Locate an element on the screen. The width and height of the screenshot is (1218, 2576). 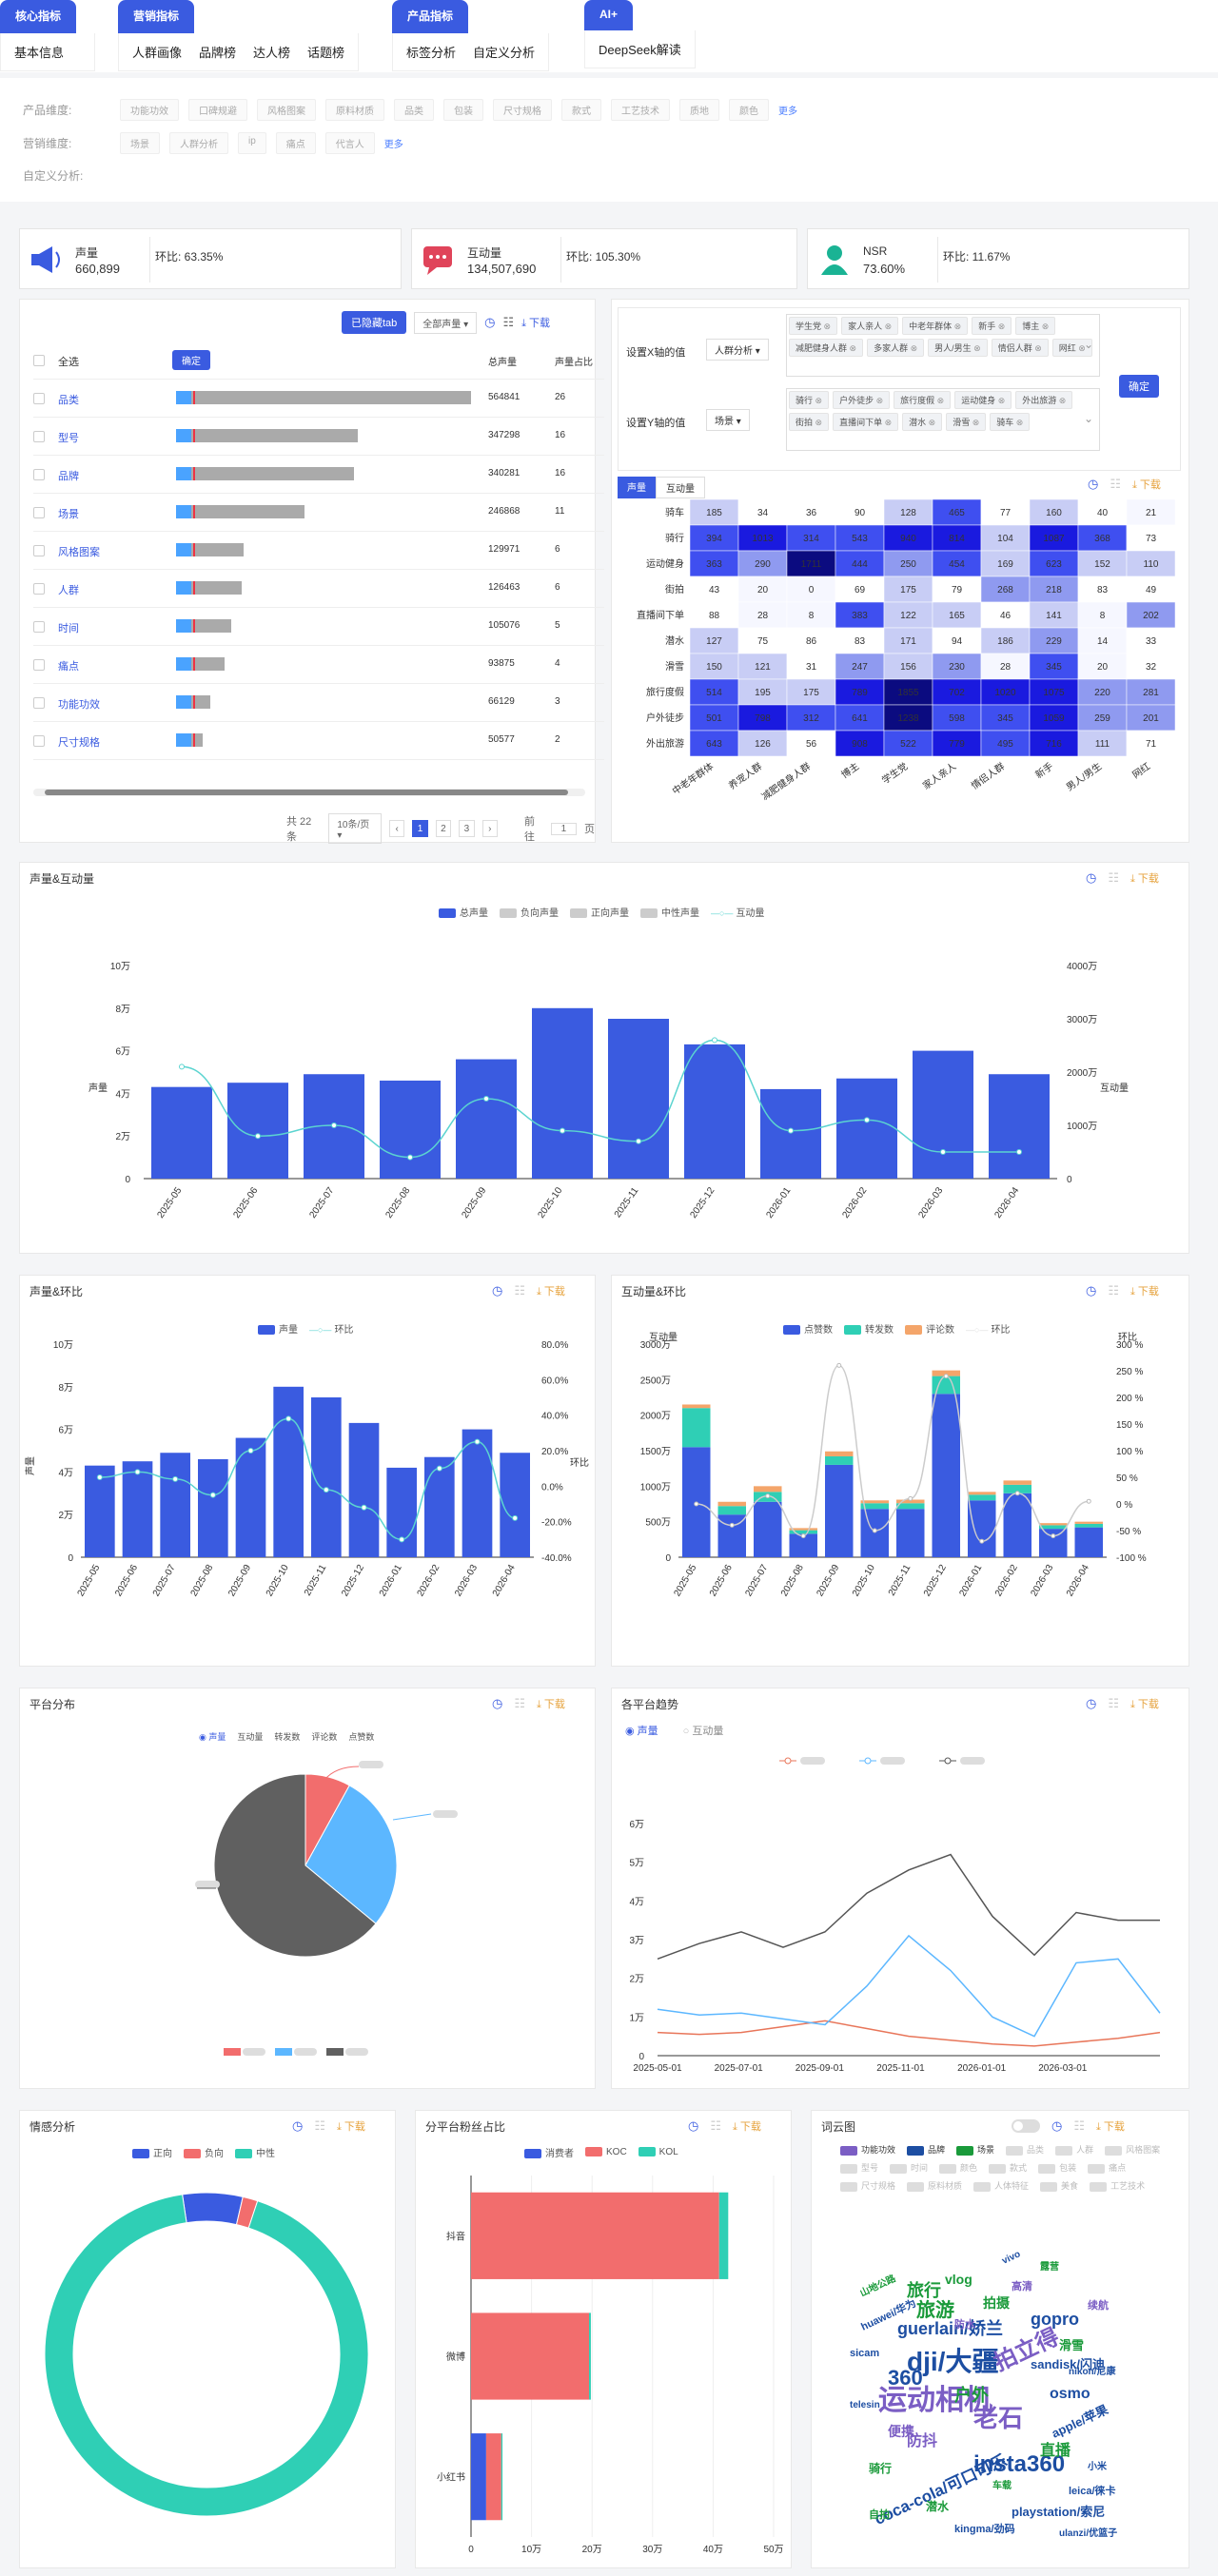
wordcloud-word: playstation/索尼 is located at coordinates (1059, 2512).